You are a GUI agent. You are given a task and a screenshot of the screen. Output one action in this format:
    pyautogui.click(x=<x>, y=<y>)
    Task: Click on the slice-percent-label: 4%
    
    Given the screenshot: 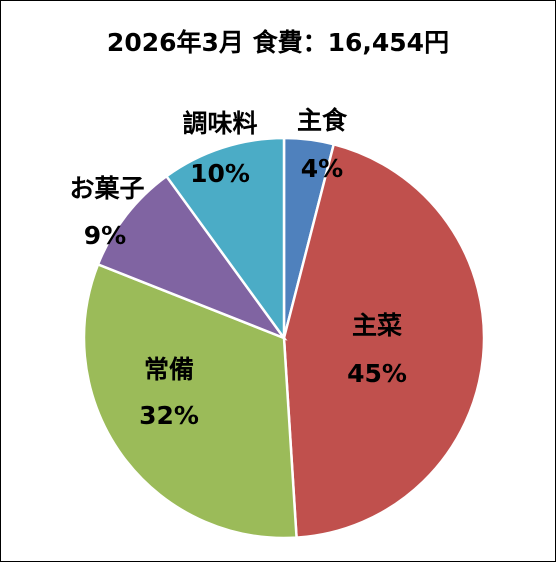 What is the action you would take?
    pyautogui.click(x=322, y=168)
    